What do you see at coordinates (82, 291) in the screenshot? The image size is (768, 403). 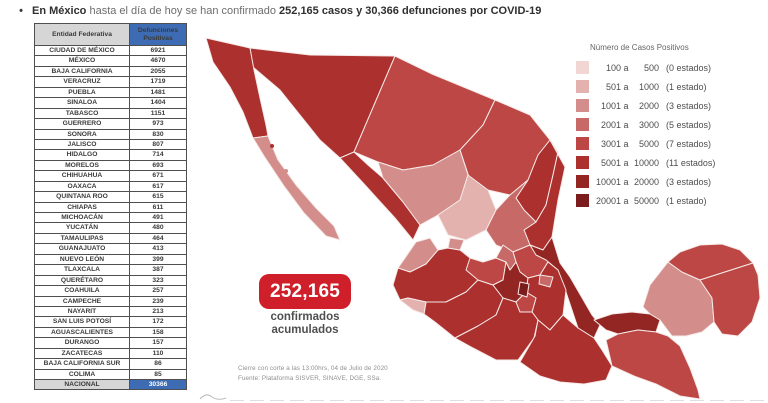 I see `state-name-cell: COAHUILA` at bounding box center [82, 291].